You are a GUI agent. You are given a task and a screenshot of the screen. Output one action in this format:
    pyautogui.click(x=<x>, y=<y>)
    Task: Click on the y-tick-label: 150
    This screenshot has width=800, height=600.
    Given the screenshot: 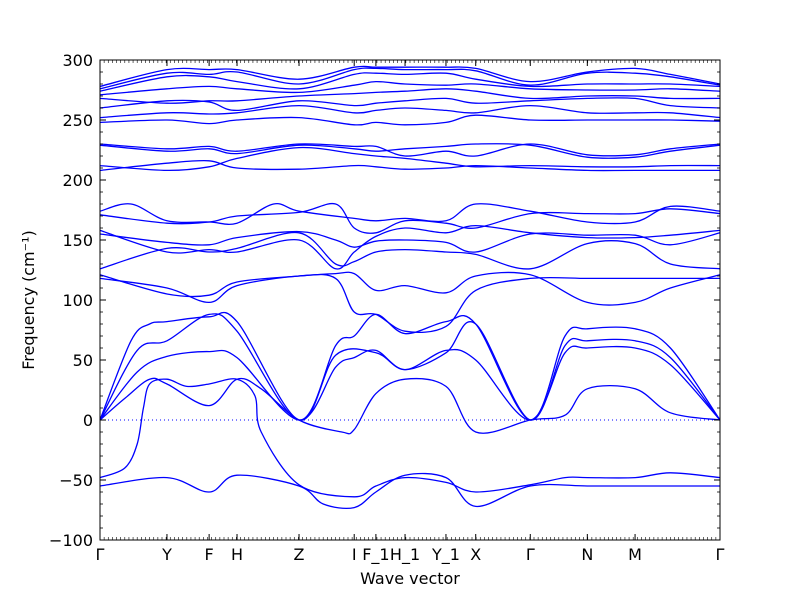 What is the action you would take?
    pyautogui.click(x=77, y=240)
    